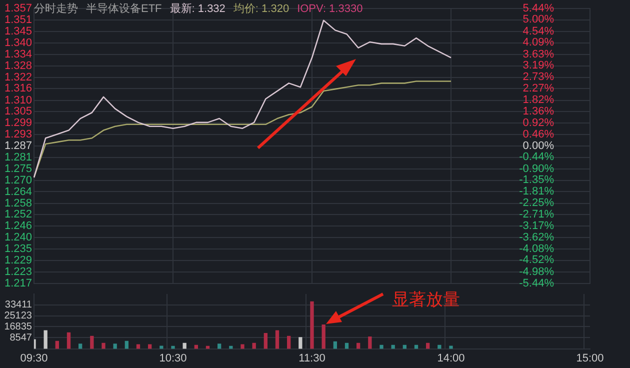 The width and height of the screenshot is (630, 368). I want to click on y-tick-label: 1.322, so click(18, 77).